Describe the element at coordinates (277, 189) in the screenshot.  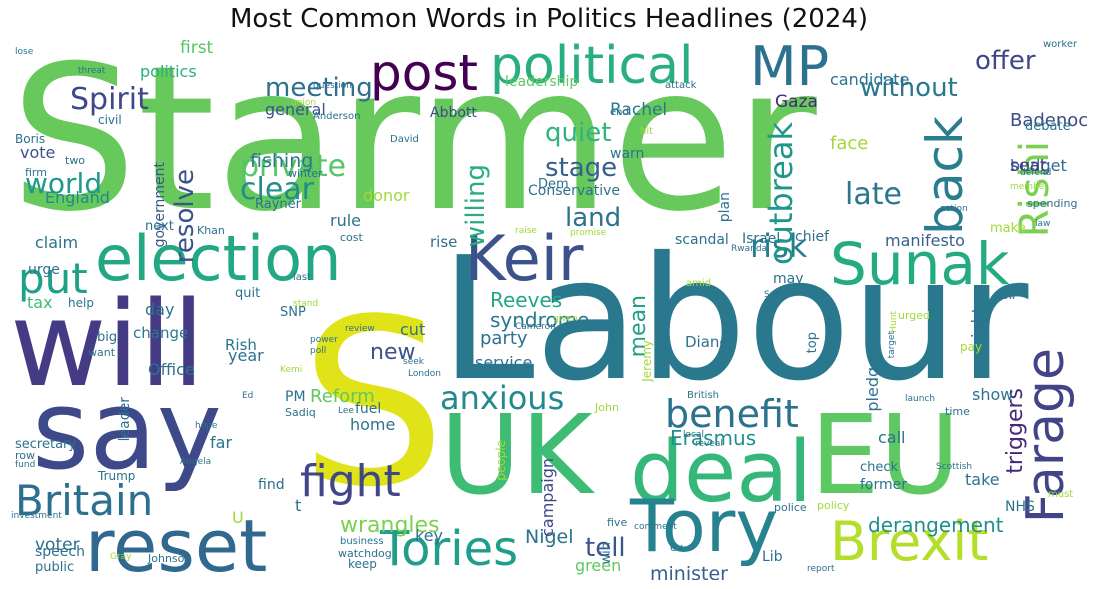
I see `word-clear: clear` at that location.